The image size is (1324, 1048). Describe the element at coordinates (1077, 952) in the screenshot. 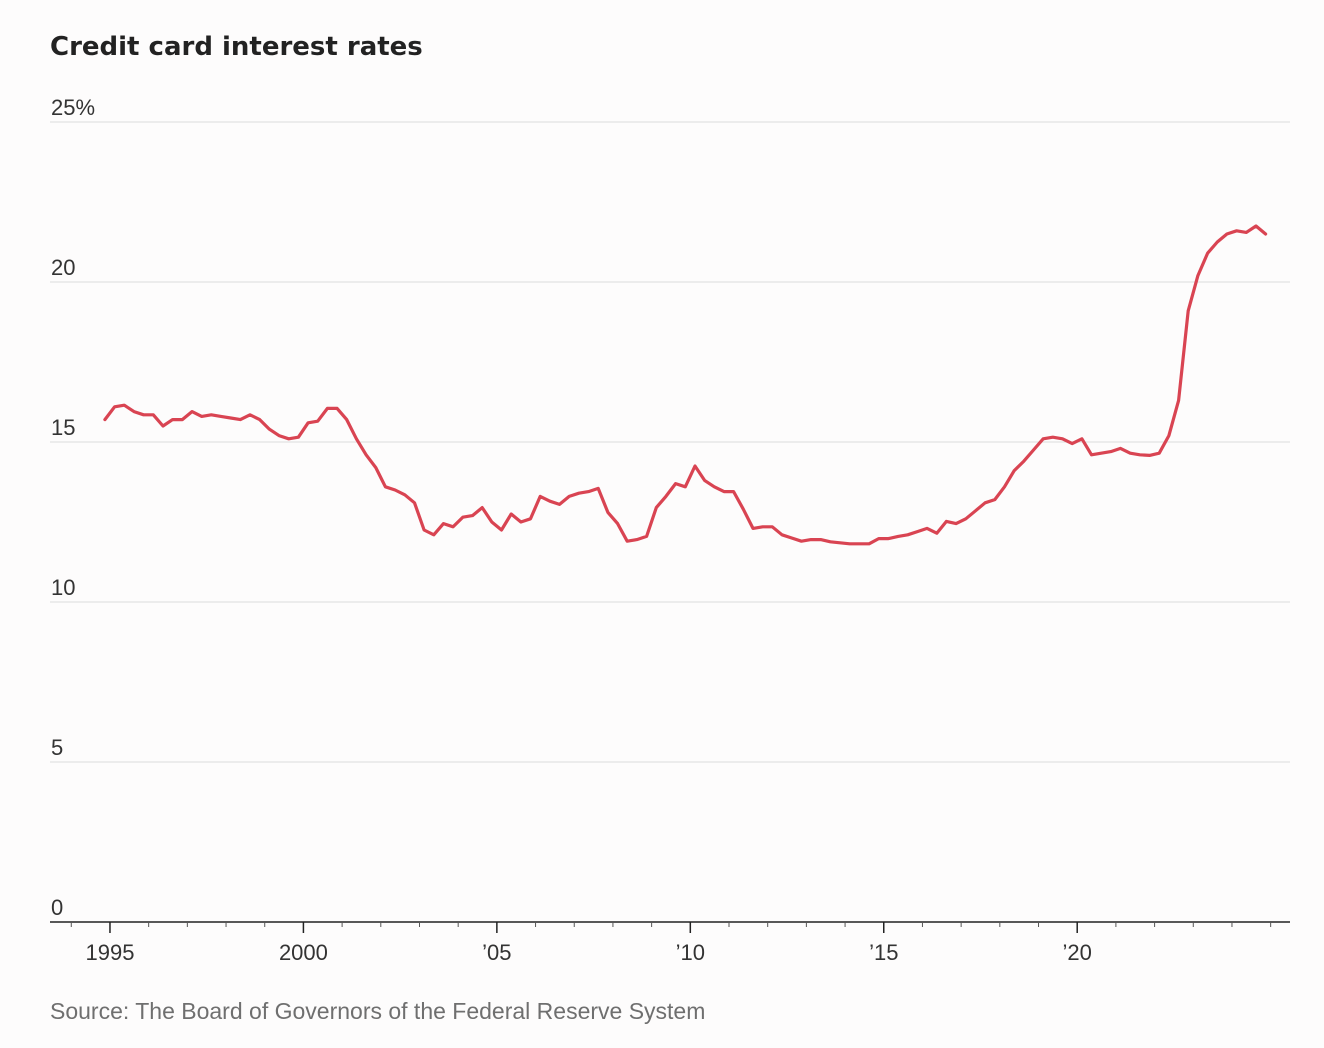

I see `x-tick-label-5: ’20` at that location.